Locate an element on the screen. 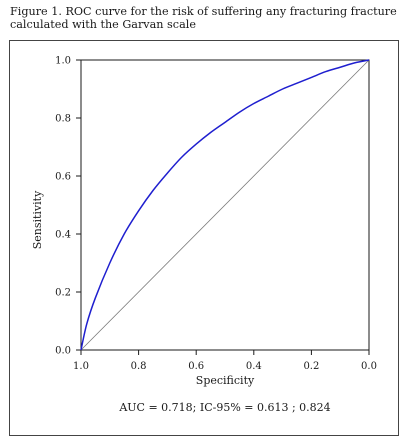  y-tick-label: 0.8 is located at coordinates (63, 119).